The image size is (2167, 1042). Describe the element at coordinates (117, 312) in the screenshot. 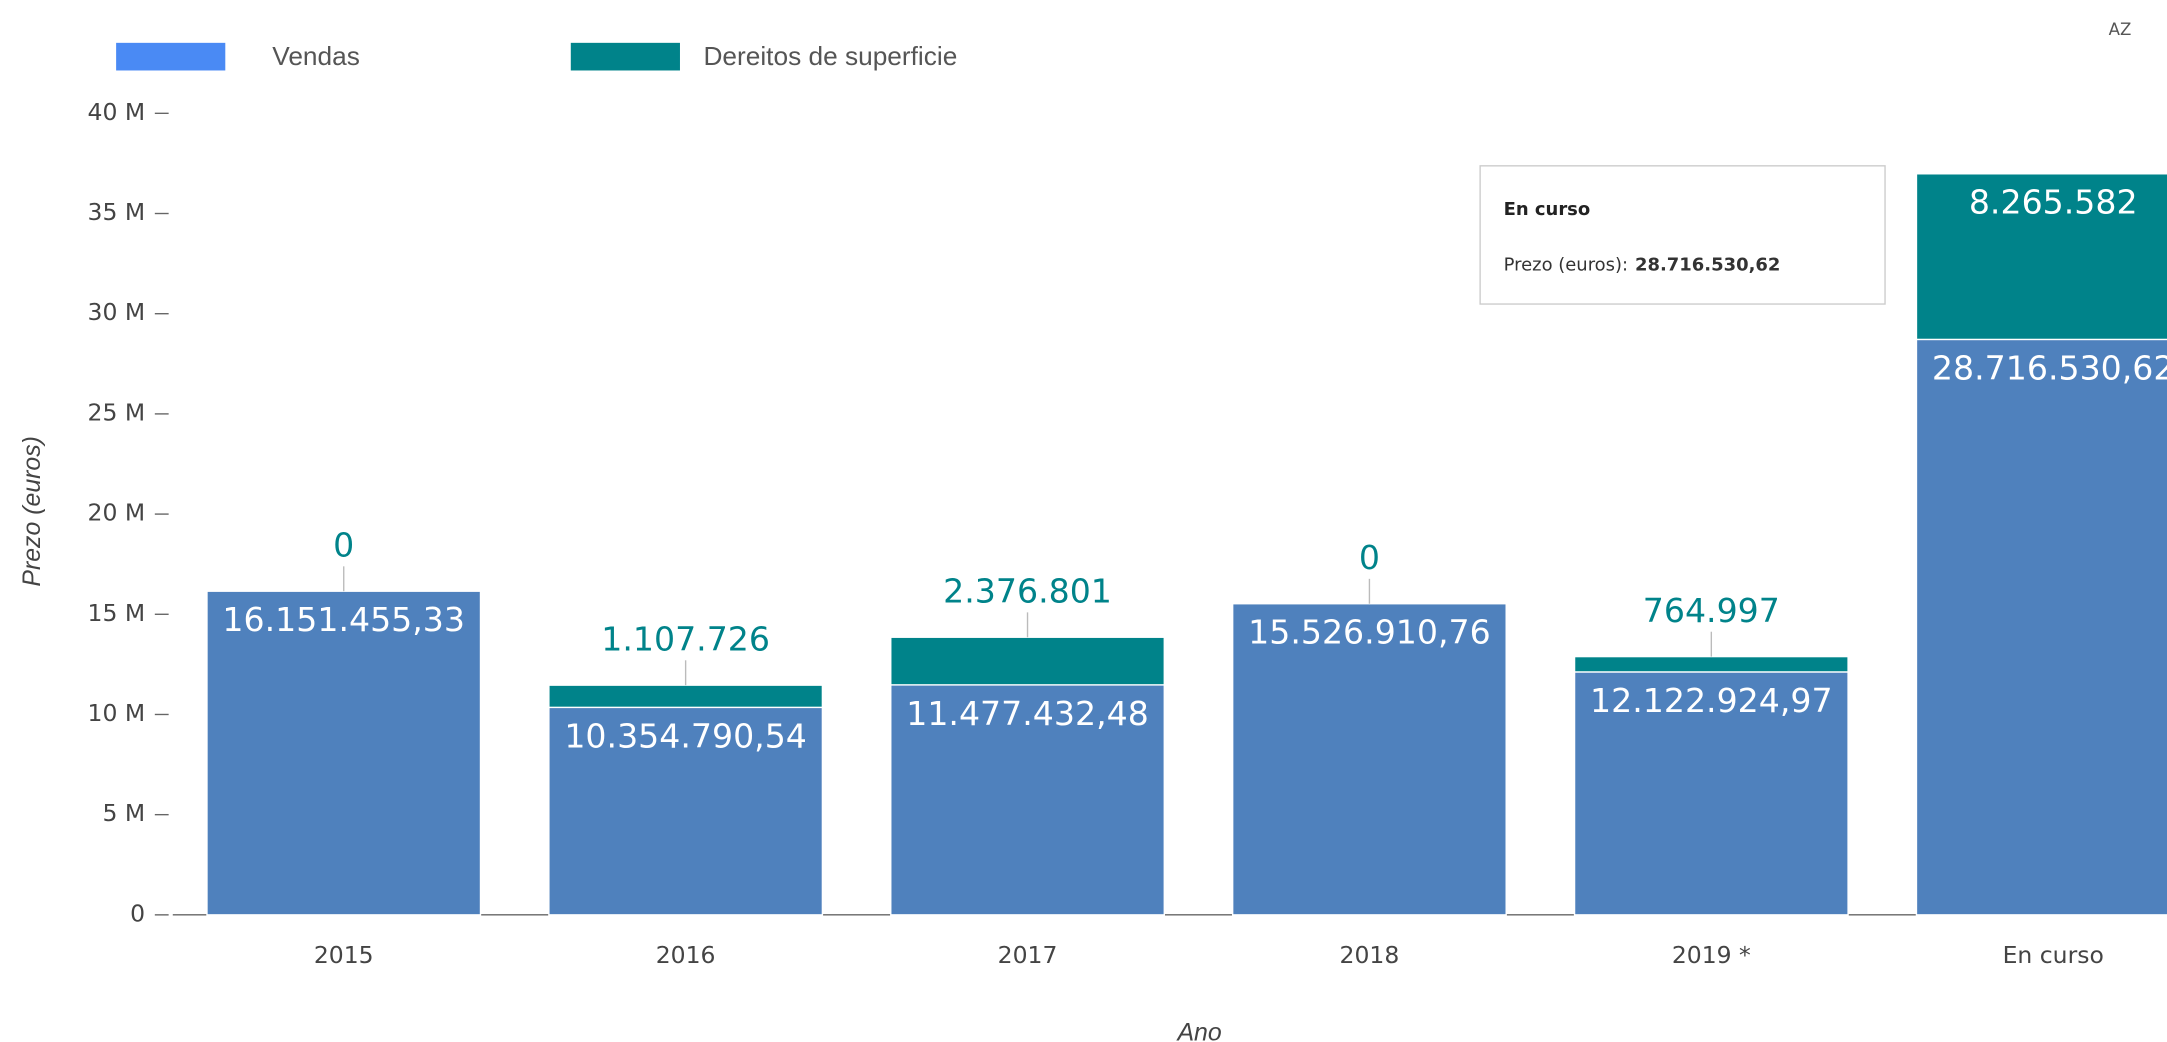

I see `y-tick-label: 30 M` at that location.